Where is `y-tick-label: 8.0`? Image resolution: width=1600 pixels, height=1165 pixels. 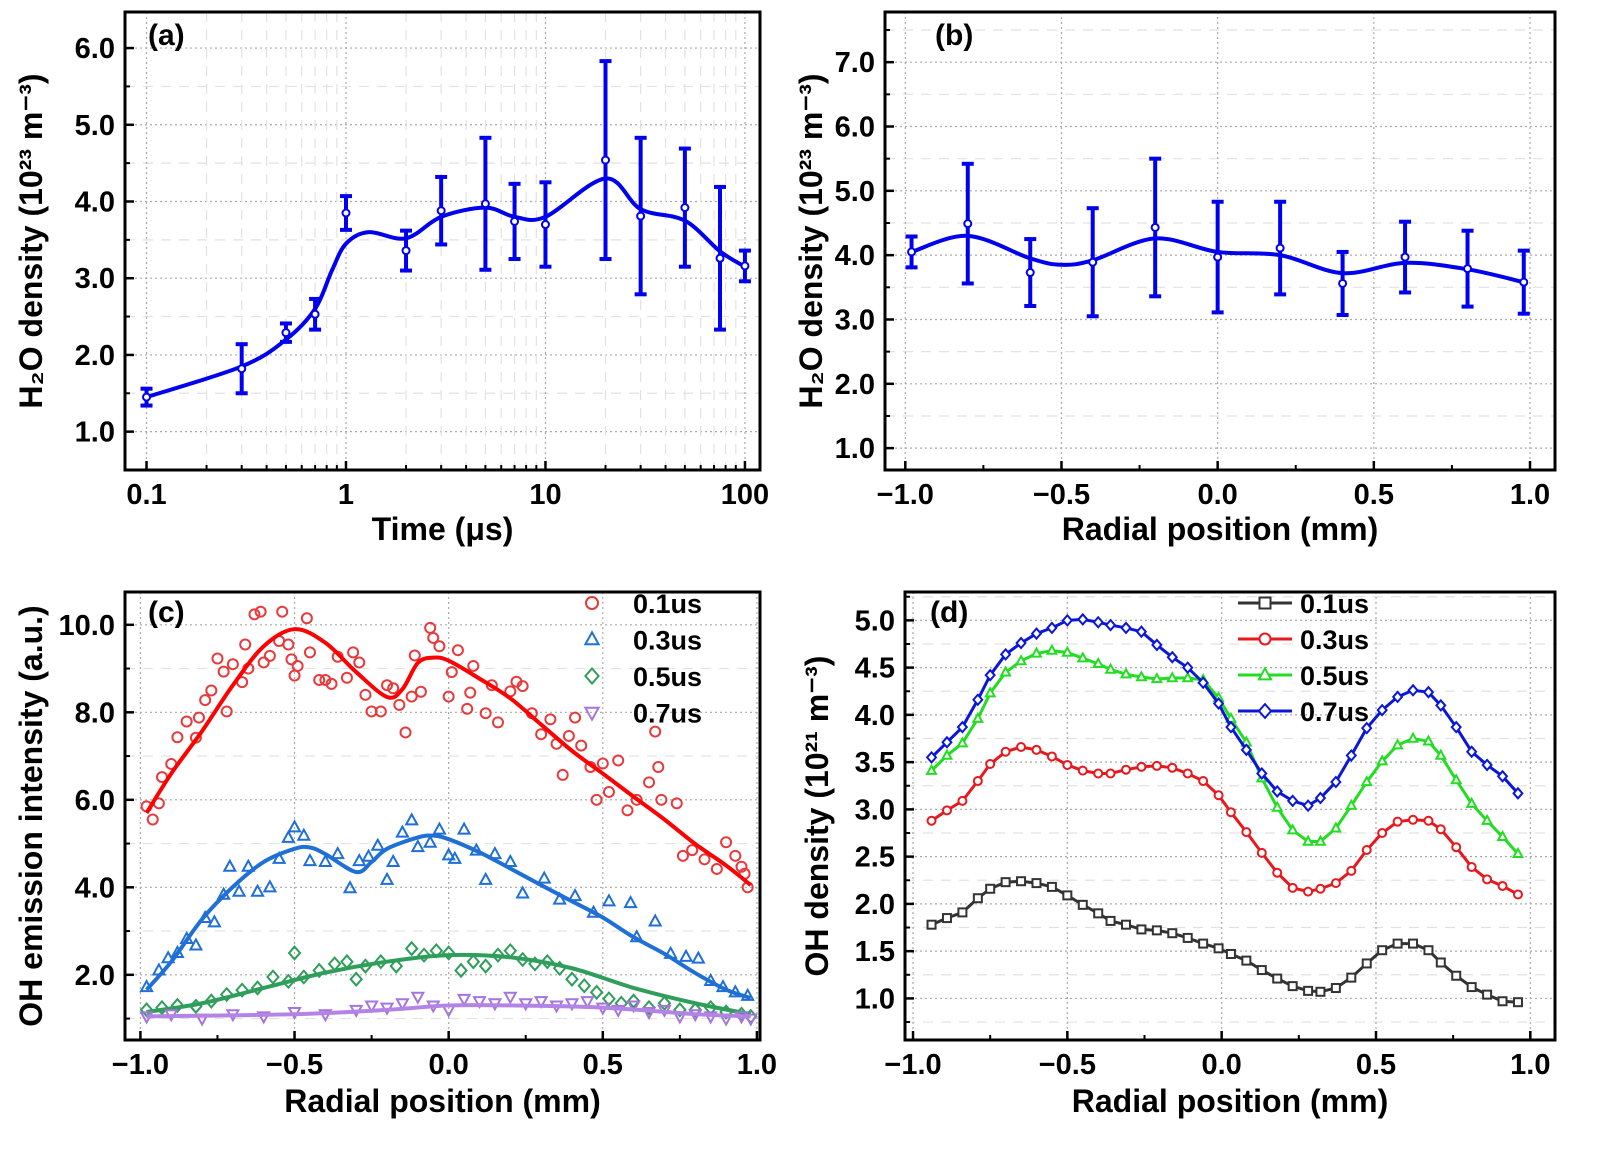 y-tick-label: 8.0 is located at coordinates (95, 713).